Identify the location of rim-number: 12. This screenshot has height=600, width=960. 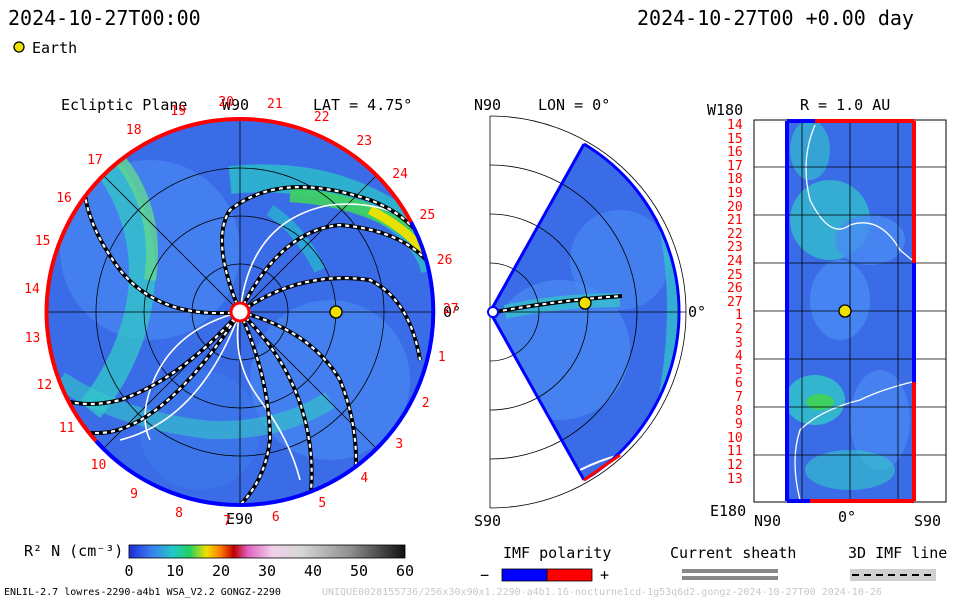
(44, 386).